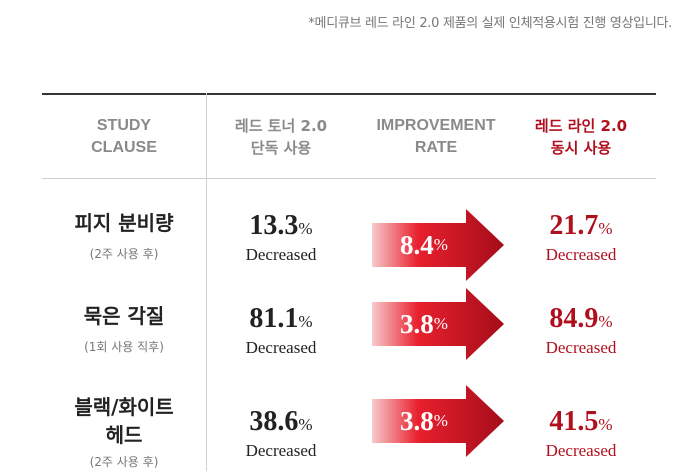 The width and height of the screenshot is (700, 471). What do you see at coordinates (274, 318) in the screenshot?
I see `toner-value: 81.1` at bounding box center [274, 318].